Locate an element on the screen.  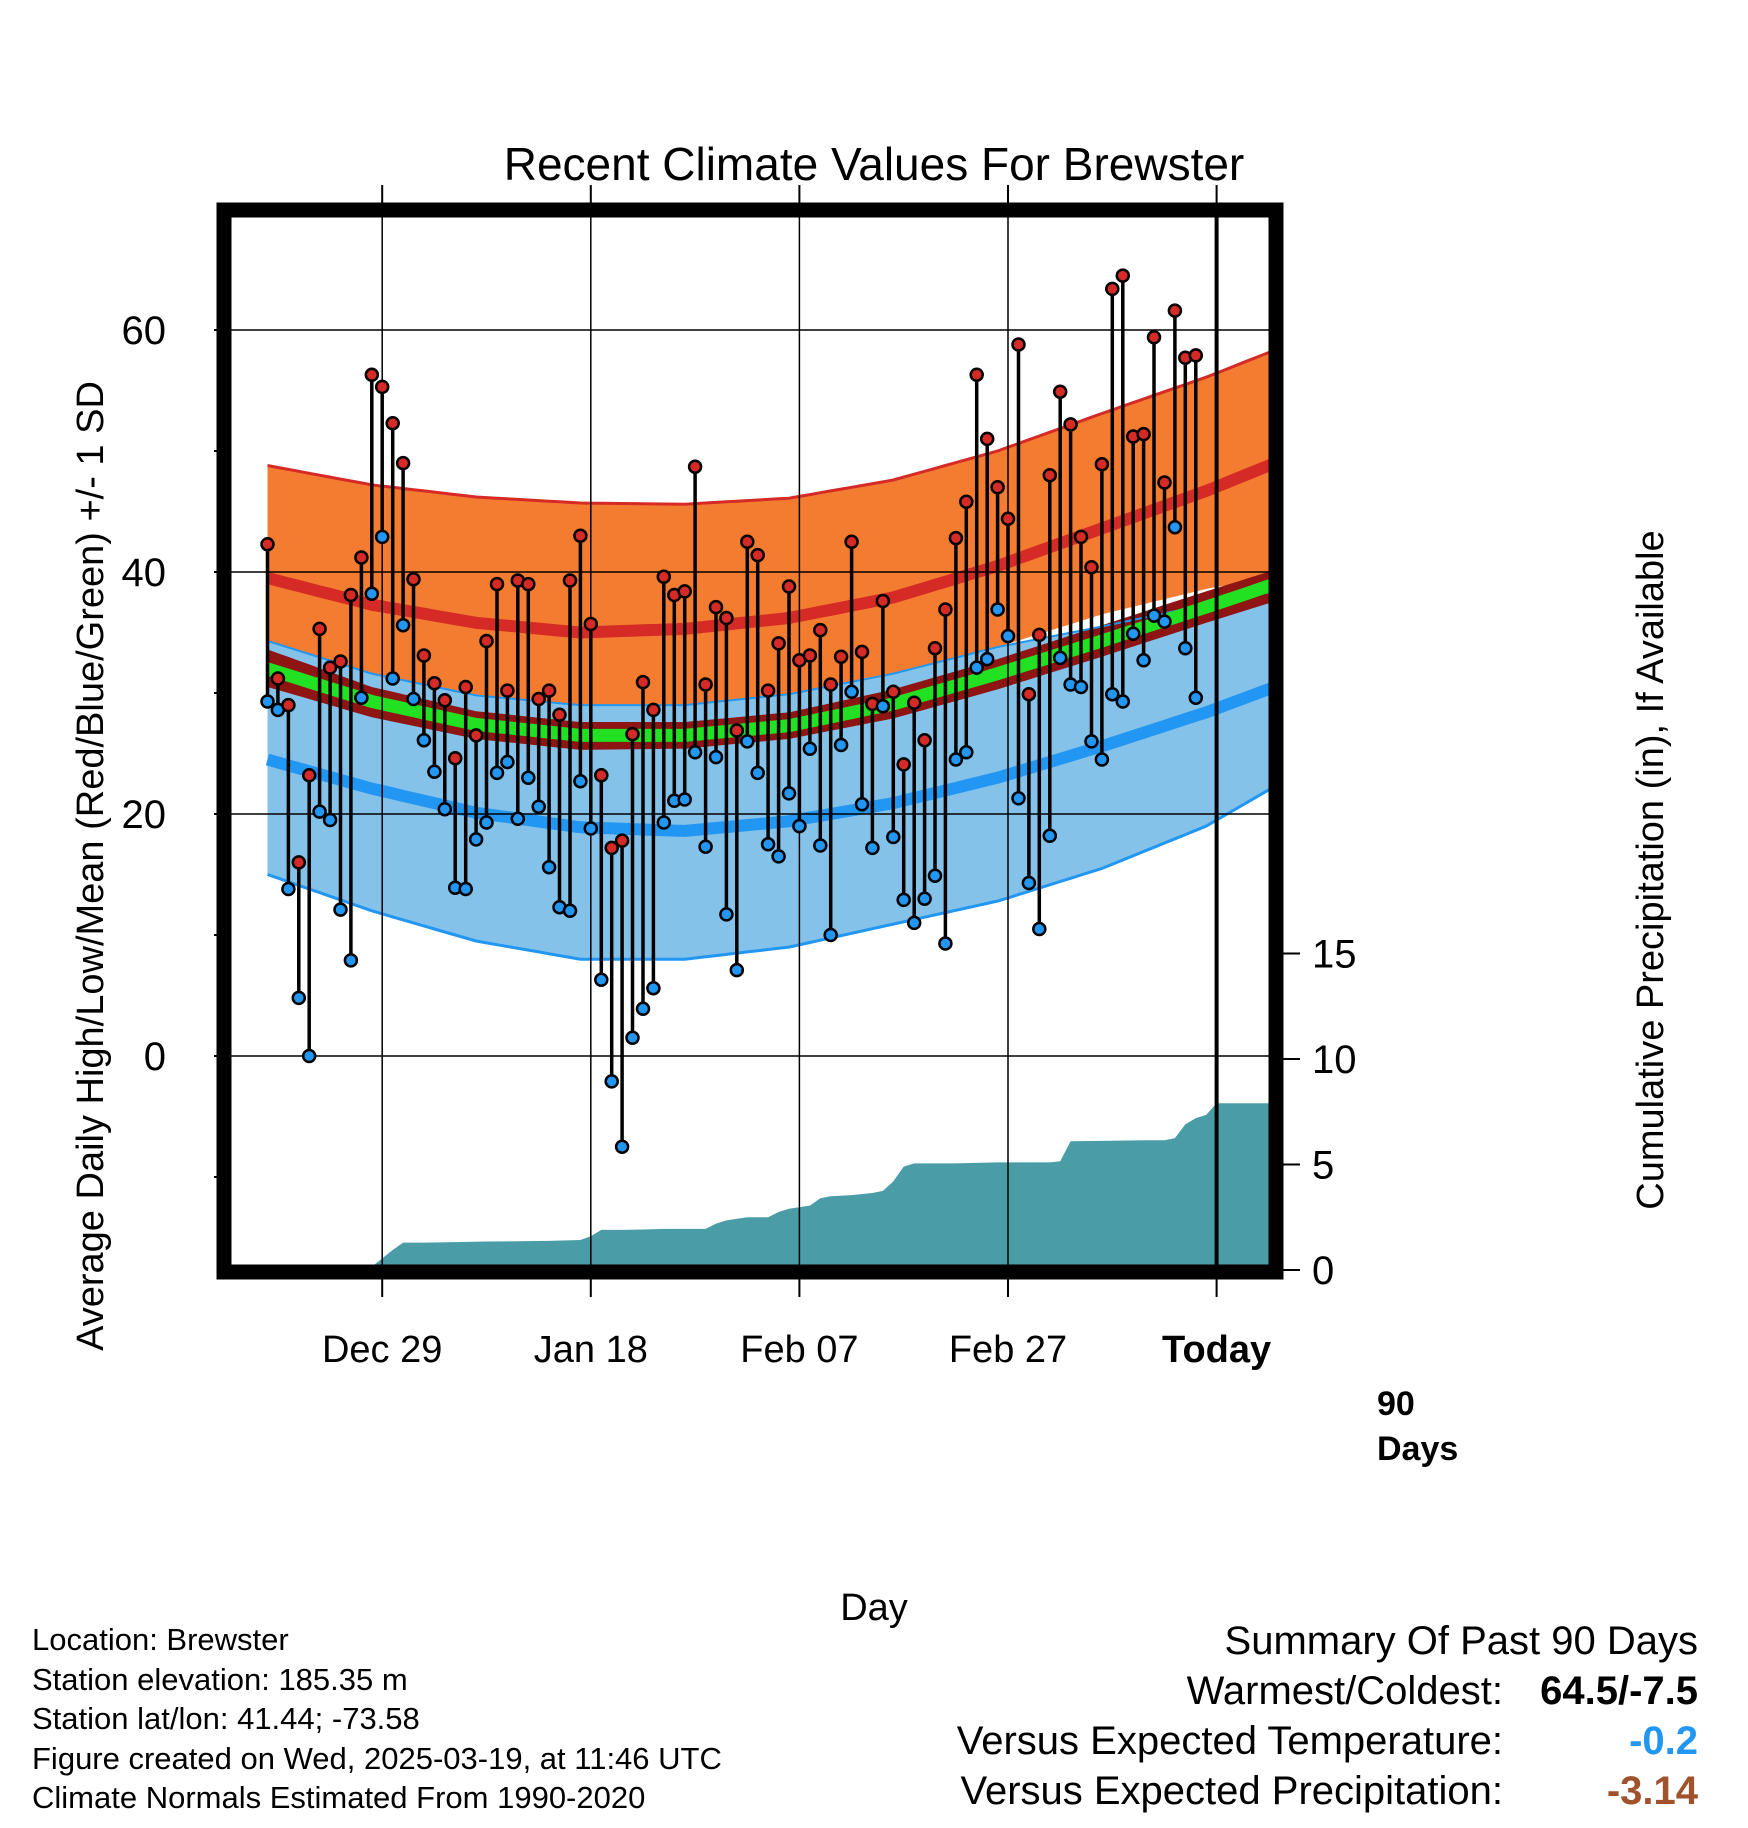
elevation-text: Station elevation: 185.35 m is located at coordinates (220, 1679).